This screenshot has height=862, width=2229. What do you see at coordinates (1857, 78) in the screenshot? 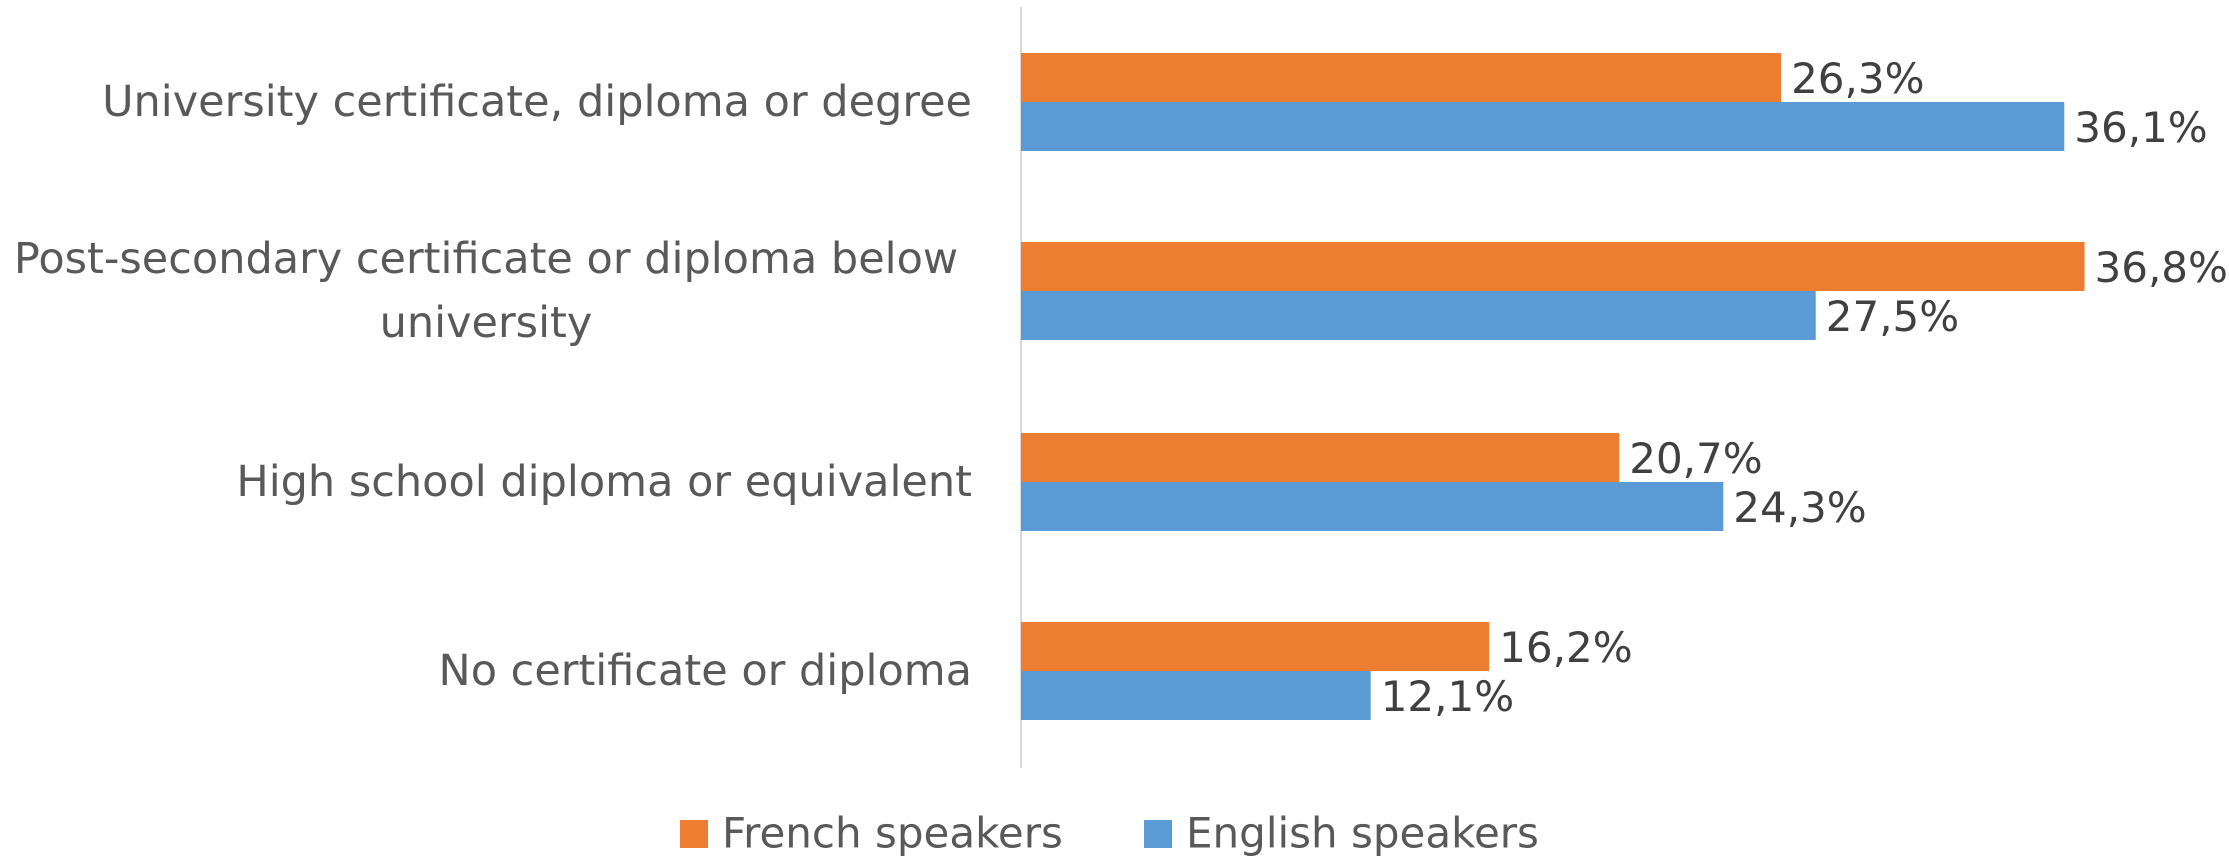
I see `data-label: 26,3%` at bounding box center [1857, 78].